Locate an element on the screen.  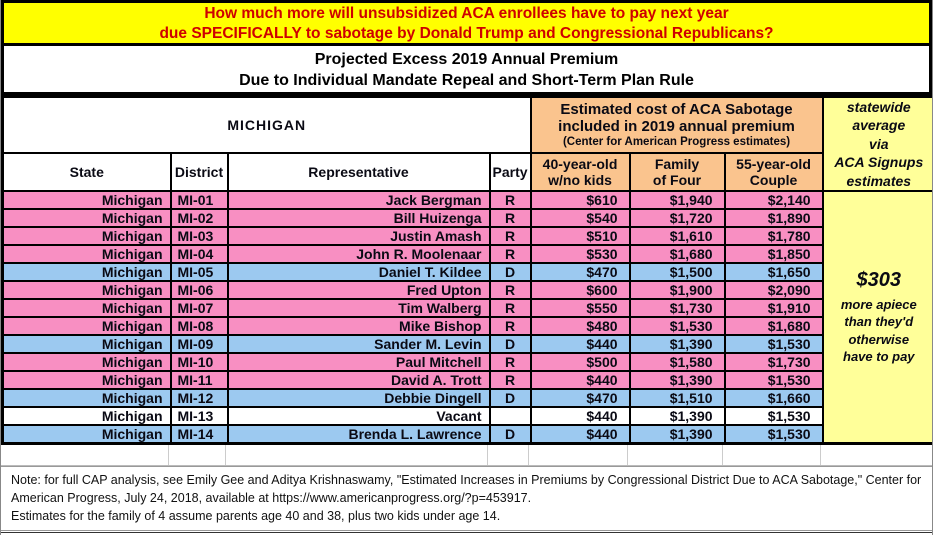
cell-cost-40: $480 is located at coordinates (580, 326).